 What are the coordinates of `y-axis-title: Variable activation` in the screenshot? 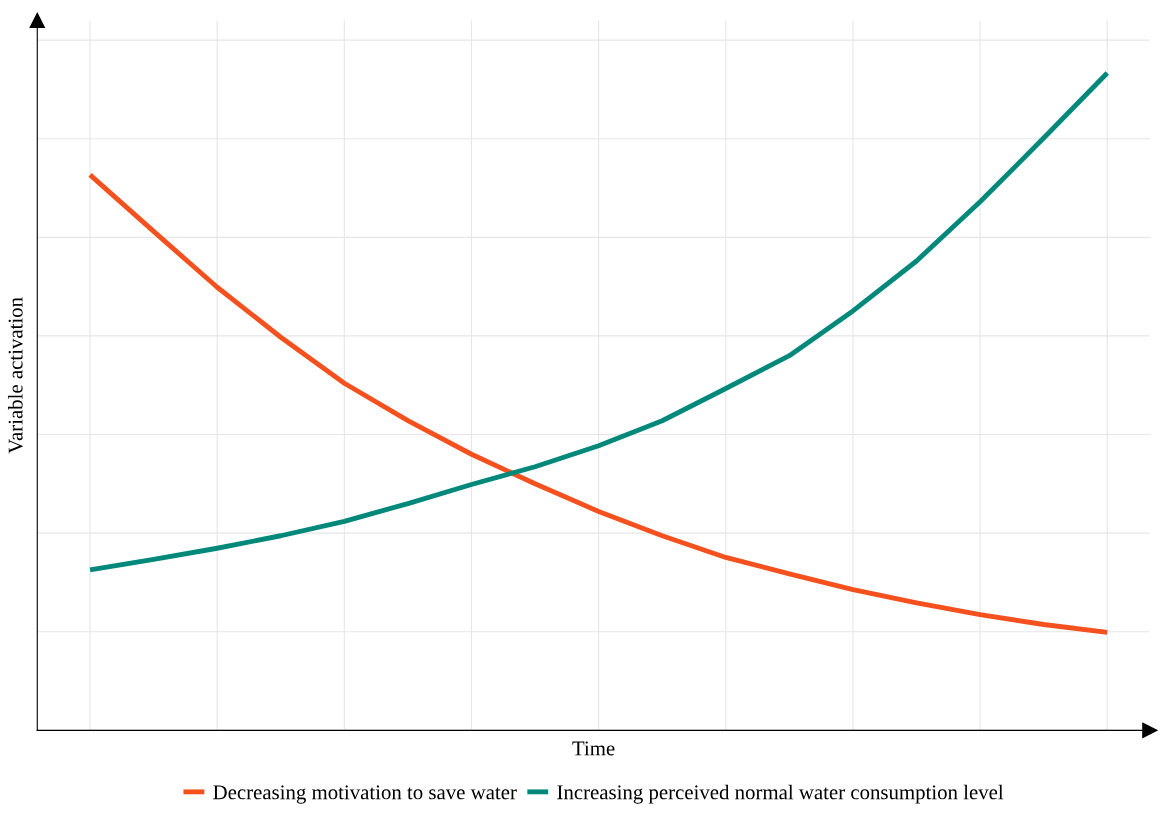 It's located at (15, 375).